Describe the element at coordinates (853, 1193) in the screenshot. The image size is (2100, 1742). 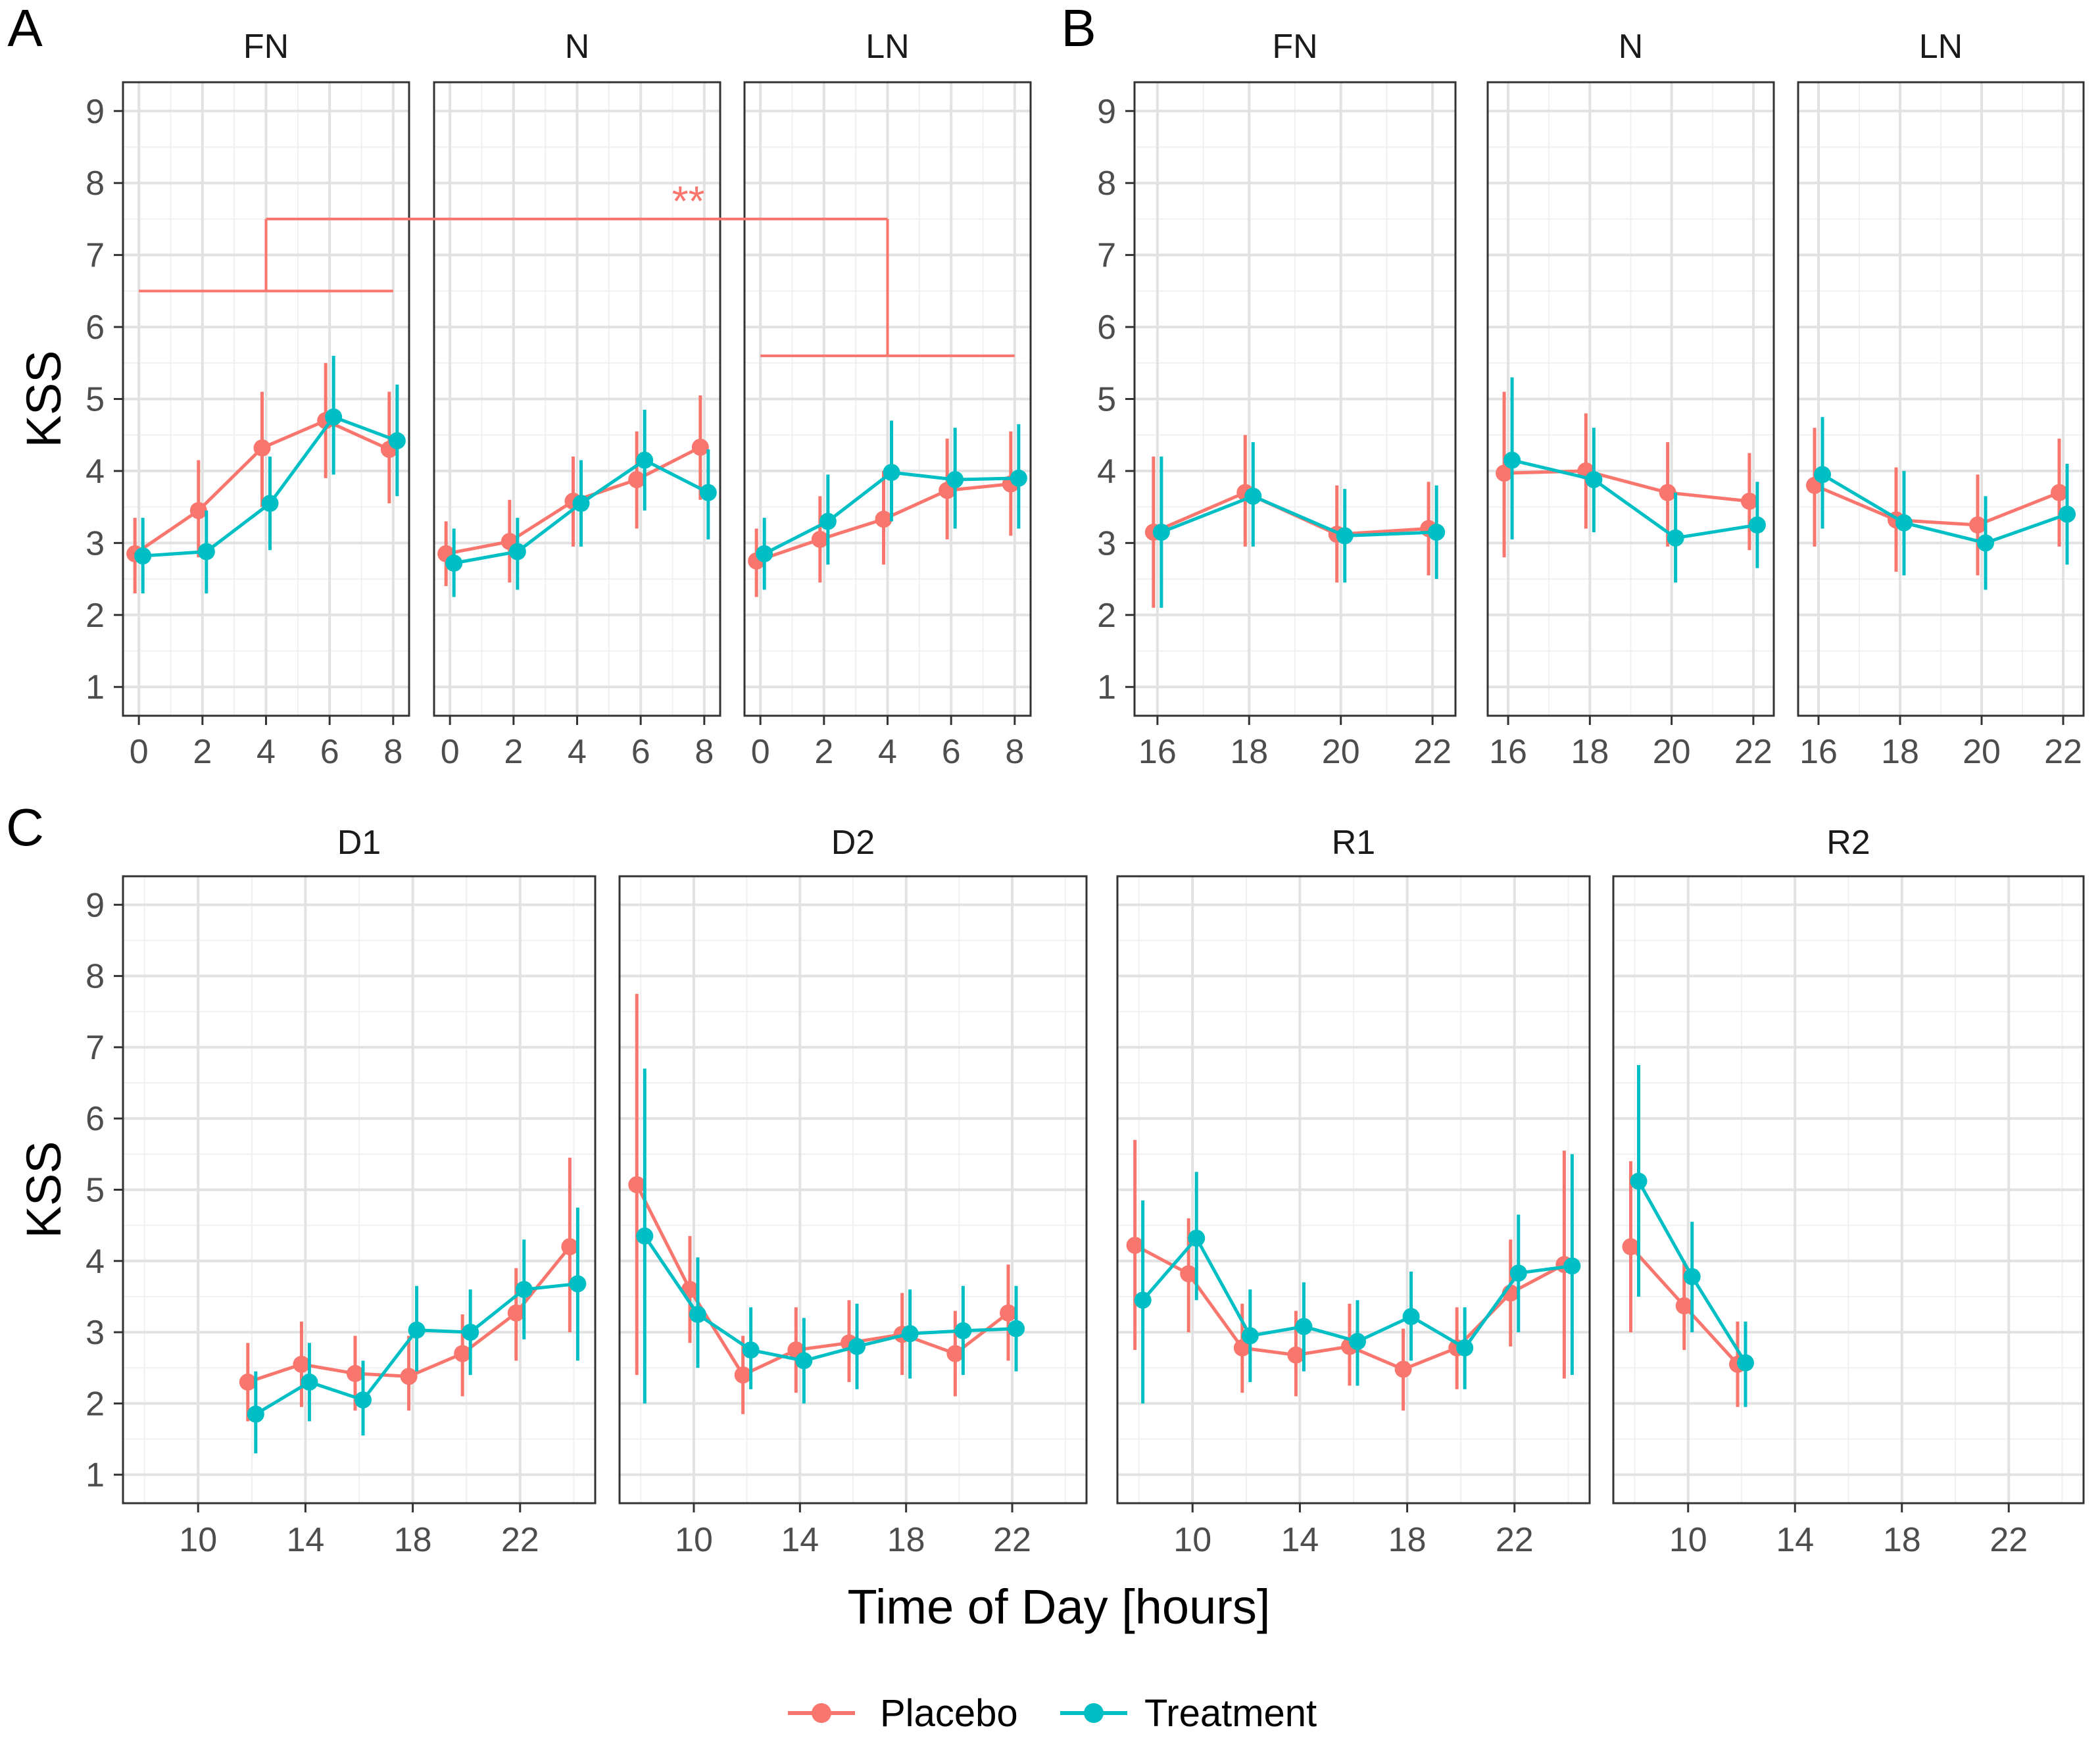
I see `facet-c-d2` at that location.